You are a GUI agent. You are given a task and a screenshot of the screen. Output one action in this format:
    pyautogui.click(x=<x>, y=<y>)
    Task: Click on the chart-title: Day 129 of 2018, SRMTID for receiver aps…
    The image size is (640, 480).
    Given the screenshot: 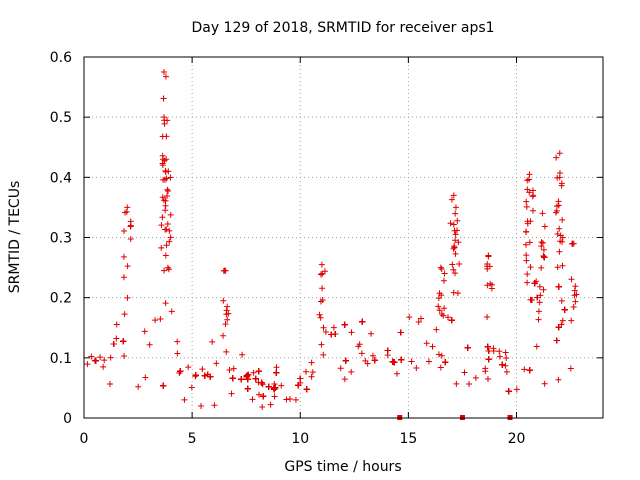 What is the action you would take?
    pyautogui.click(x=342, y=28)
    